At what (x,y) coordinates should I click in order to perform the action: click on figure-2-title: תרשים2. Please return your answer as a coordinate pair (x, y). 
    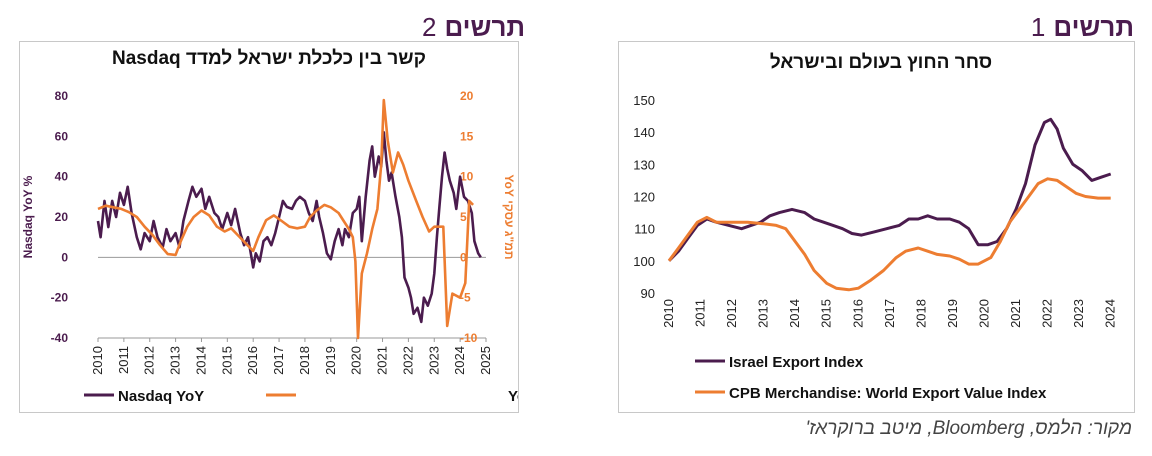
    Looking at the image, I should click on (473, 27).